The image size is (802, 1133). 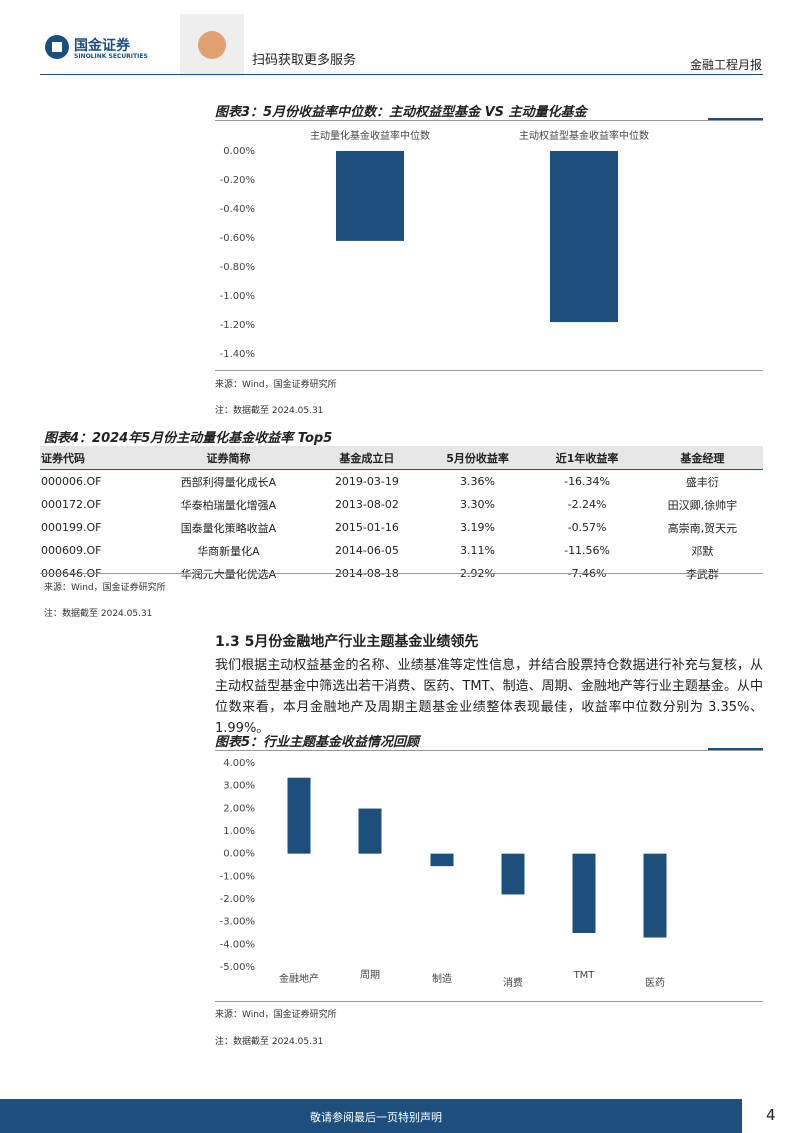 What do you see at coordinates (237, 354) in the screenshot?
I see `y-tick-label: -1.40%` at bounding box center [237, 354].